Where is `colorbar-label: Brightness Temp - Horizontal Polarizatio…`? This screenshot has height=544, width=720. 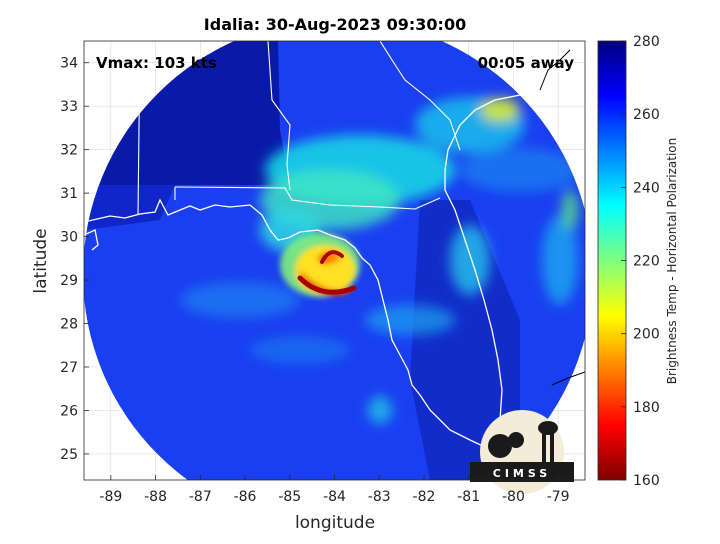 colorbar-label: Brightness Temp - Horizontal Polarizatio… is located at coordinates (672, 261).